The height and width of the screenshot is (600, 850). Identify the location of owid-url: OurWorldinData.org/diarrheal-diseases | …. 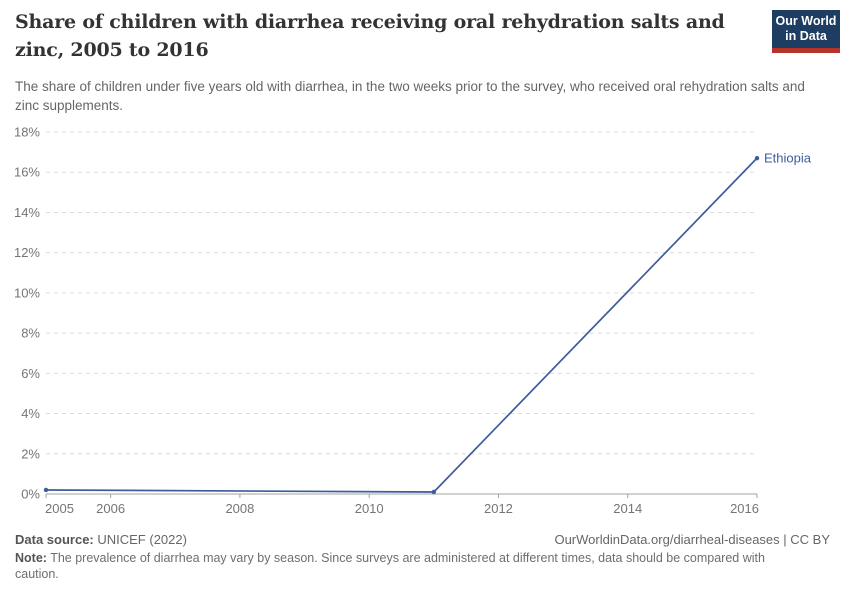
(692, 539).